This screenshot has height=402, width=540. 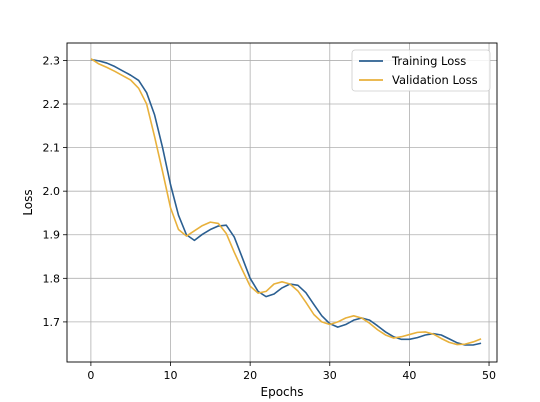 I want to click on y-axis-ticks: 1.7 1.8 1.9 2.0 2.1 2.2 2.3, so click(x=55, y=191).